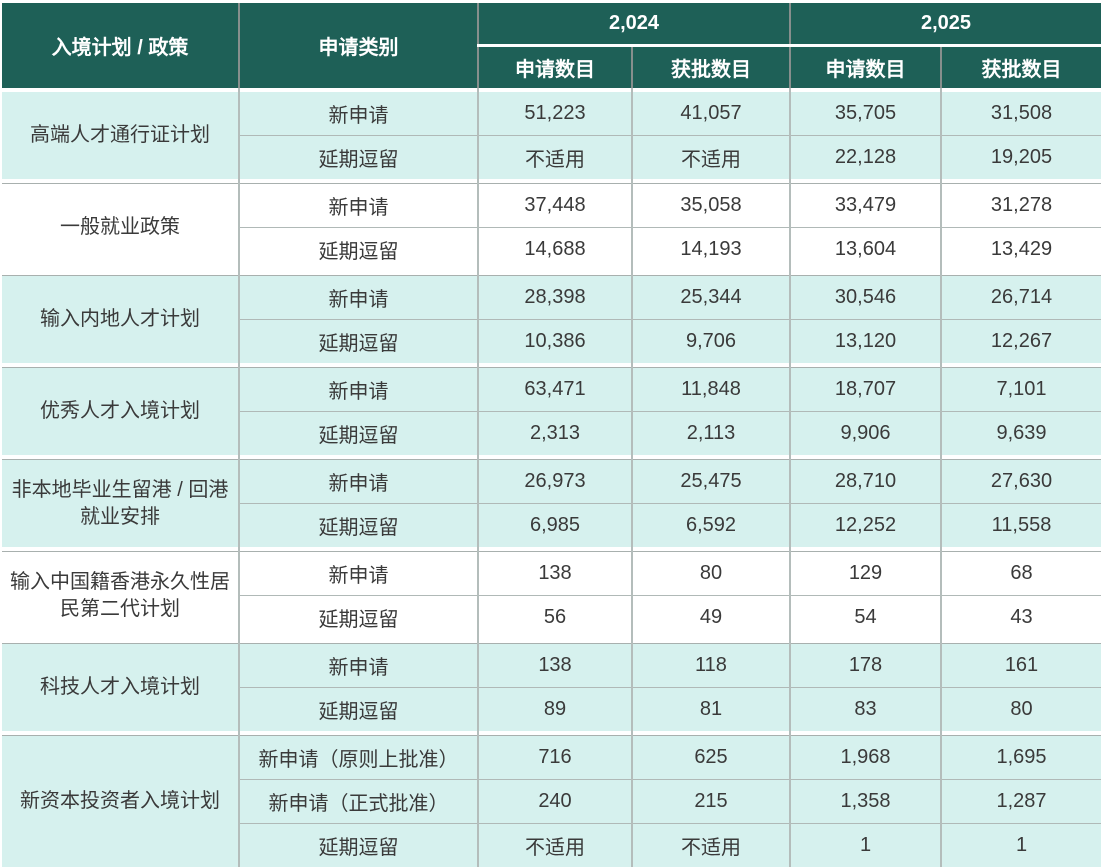 The image size is (1101, 867). I want to click on value-cell: 1,968, so click(865, 757).